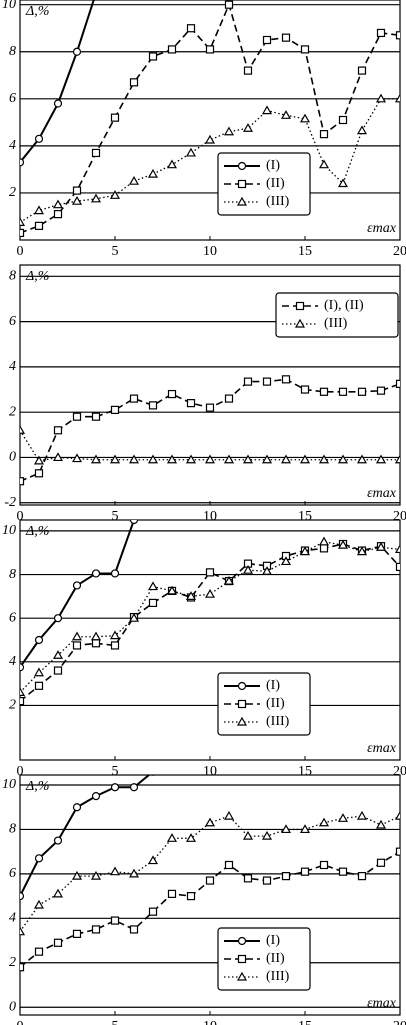  I want to click on y-tick-label: 6, so click(12, 873).